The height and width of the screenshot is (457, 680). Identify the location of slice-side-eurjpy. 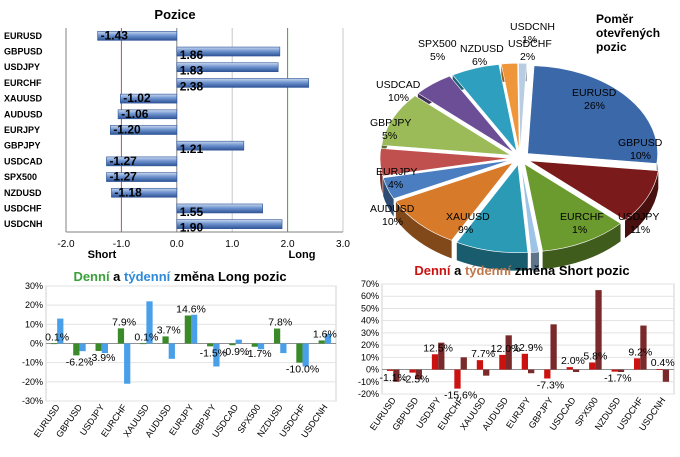
(388, 197).